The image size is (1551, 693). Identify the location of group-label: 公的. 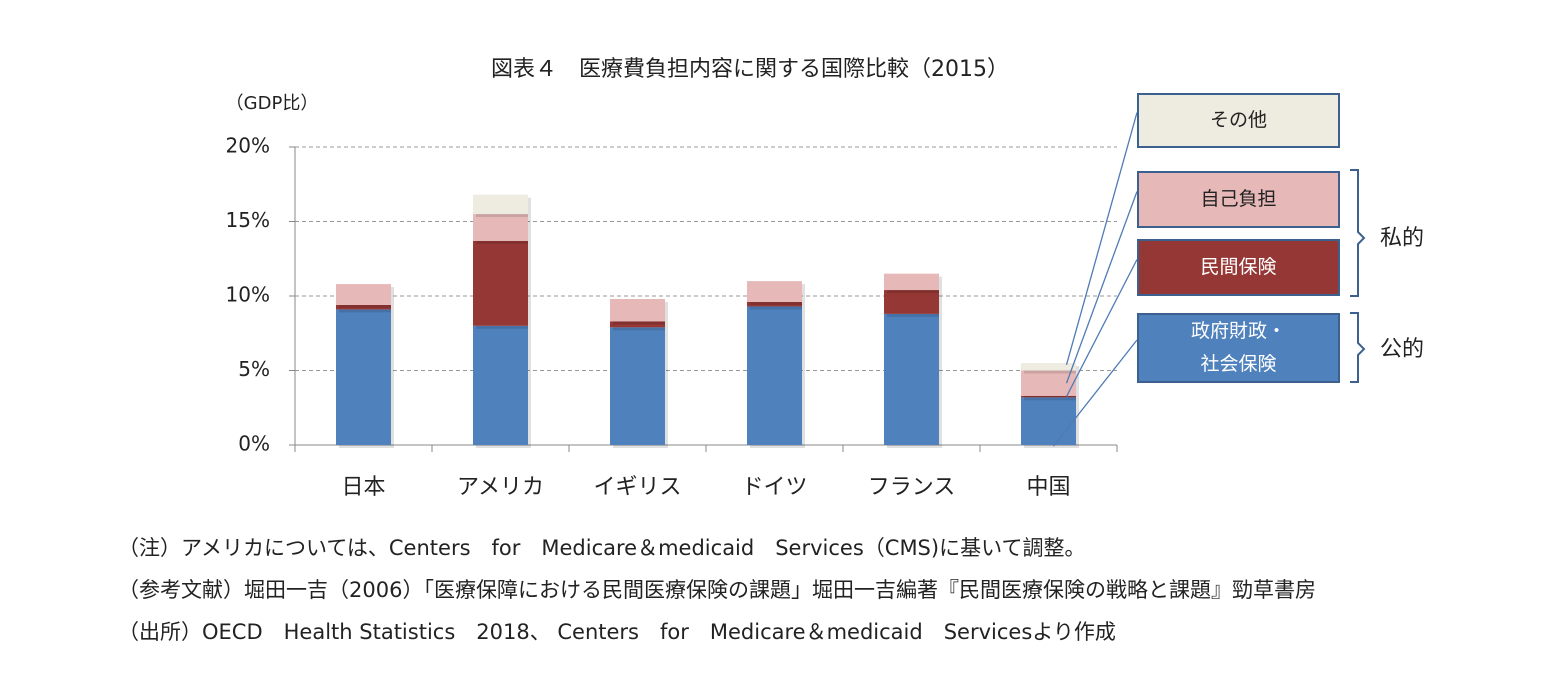
(1402, 349).